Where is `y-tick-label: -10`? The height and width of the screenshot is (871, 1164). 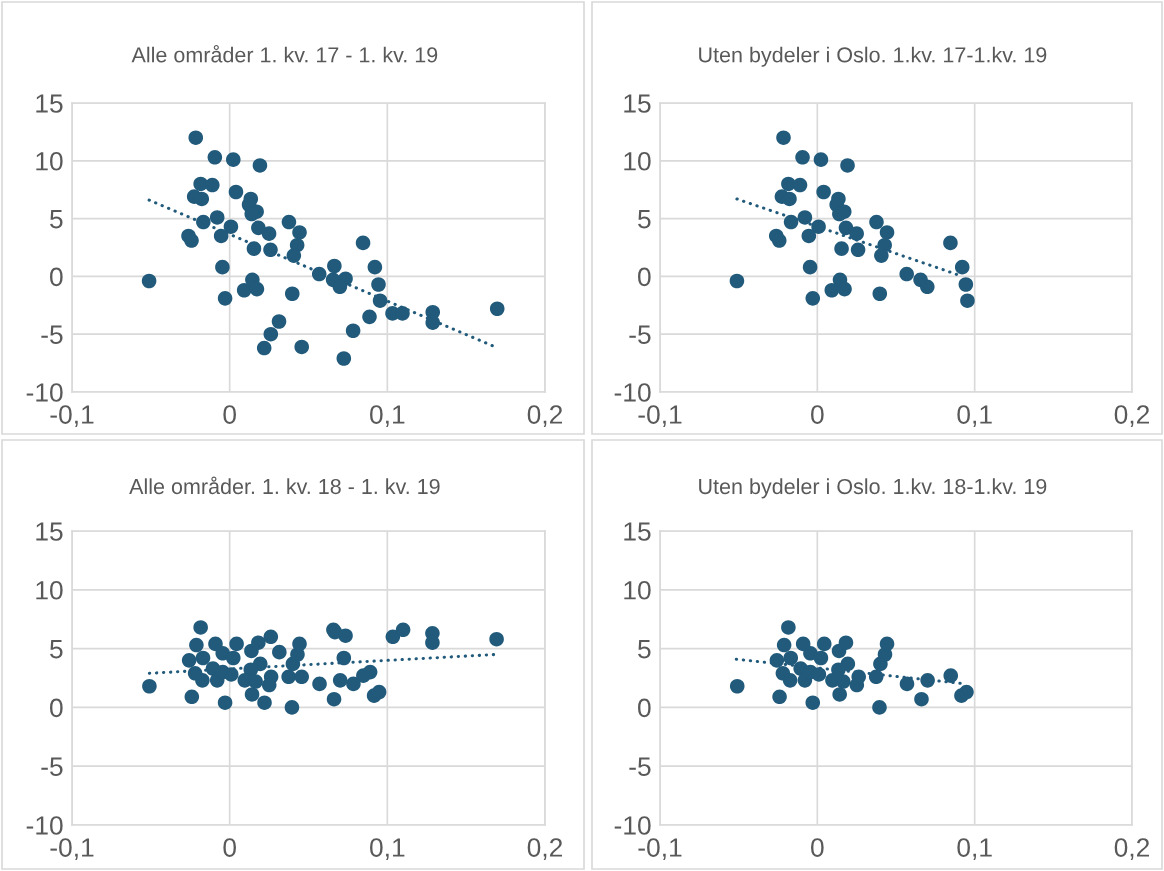
y-tick-label: -10 is located at coordinates (632, 825).